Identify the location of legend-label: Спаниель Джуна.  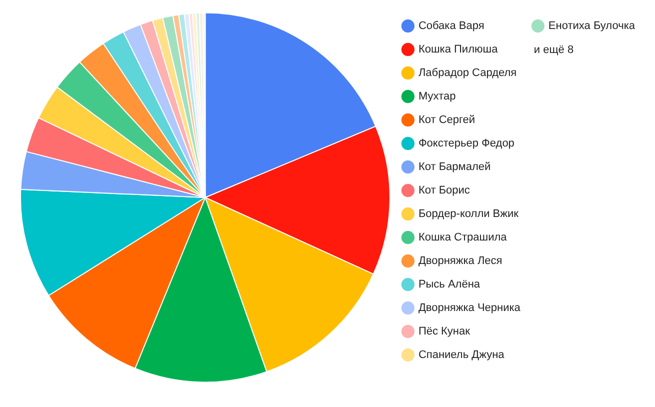
(462, 355).